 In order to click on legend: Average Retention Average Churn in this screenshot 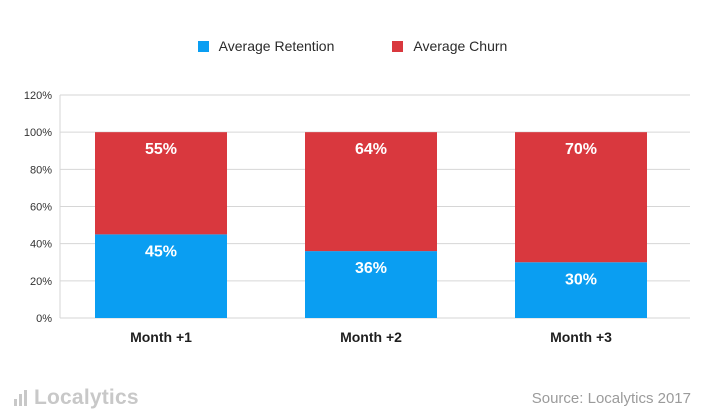, I will do `click(352, 46)`.